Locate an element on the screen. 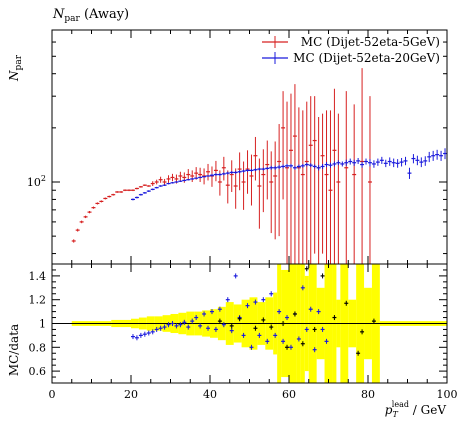  series-blue is located at coordinates (289, 174).